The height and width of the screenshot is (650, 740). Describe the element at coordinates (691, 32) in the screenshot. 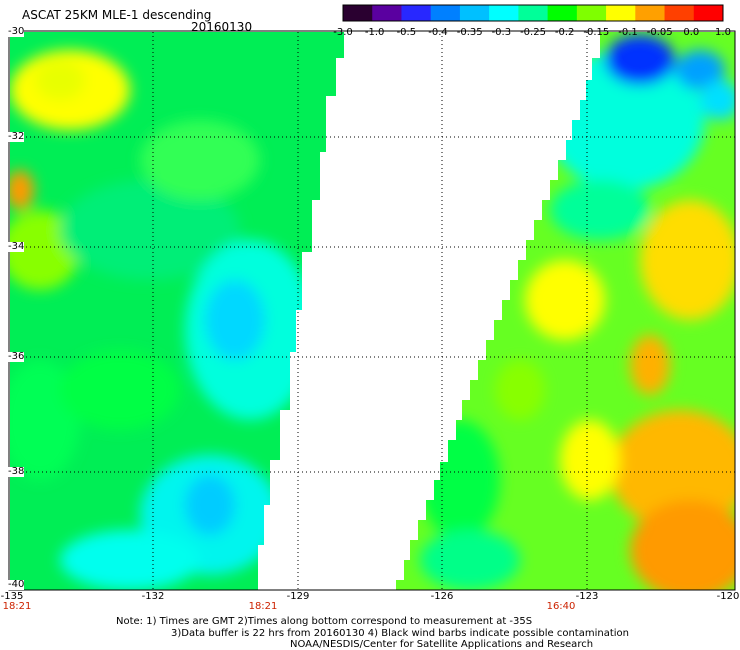

I see `colorbar-label: 0.0` at that location.